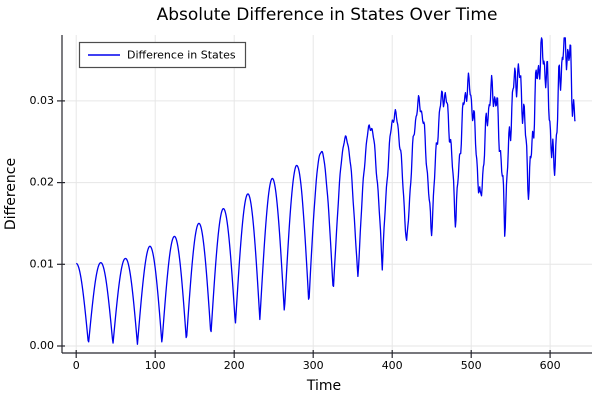 This screenshot has width=600, height=400. I want to click on x-tick-label: 500, so click(471, 365).